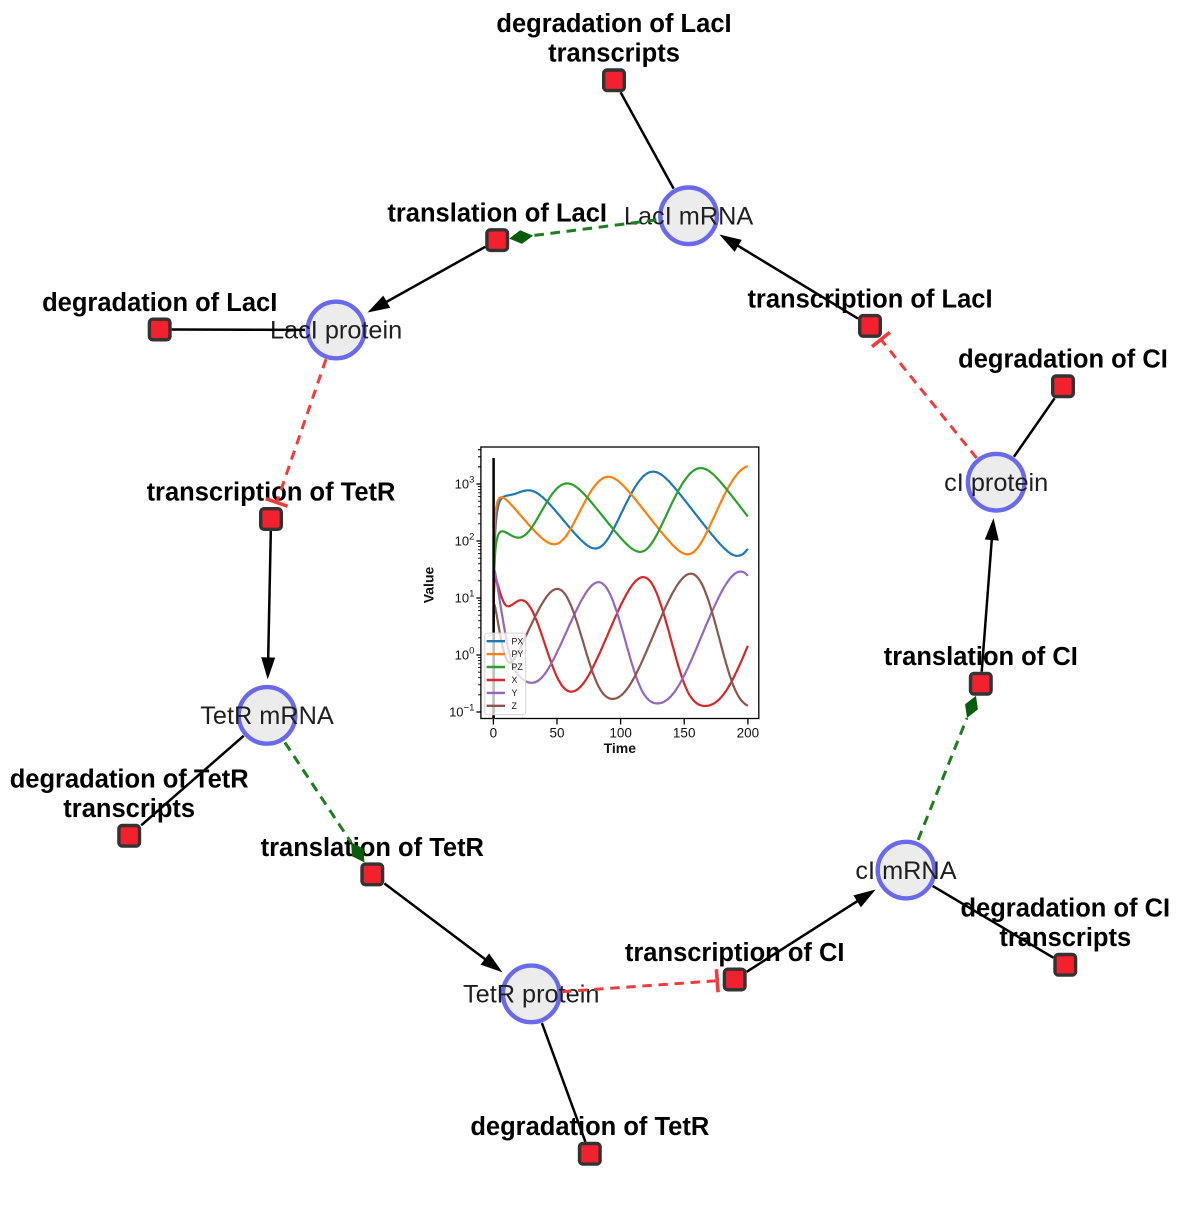 The image size is (1189, 1205). I want to click on svg-text: 50, so click(556, 733).